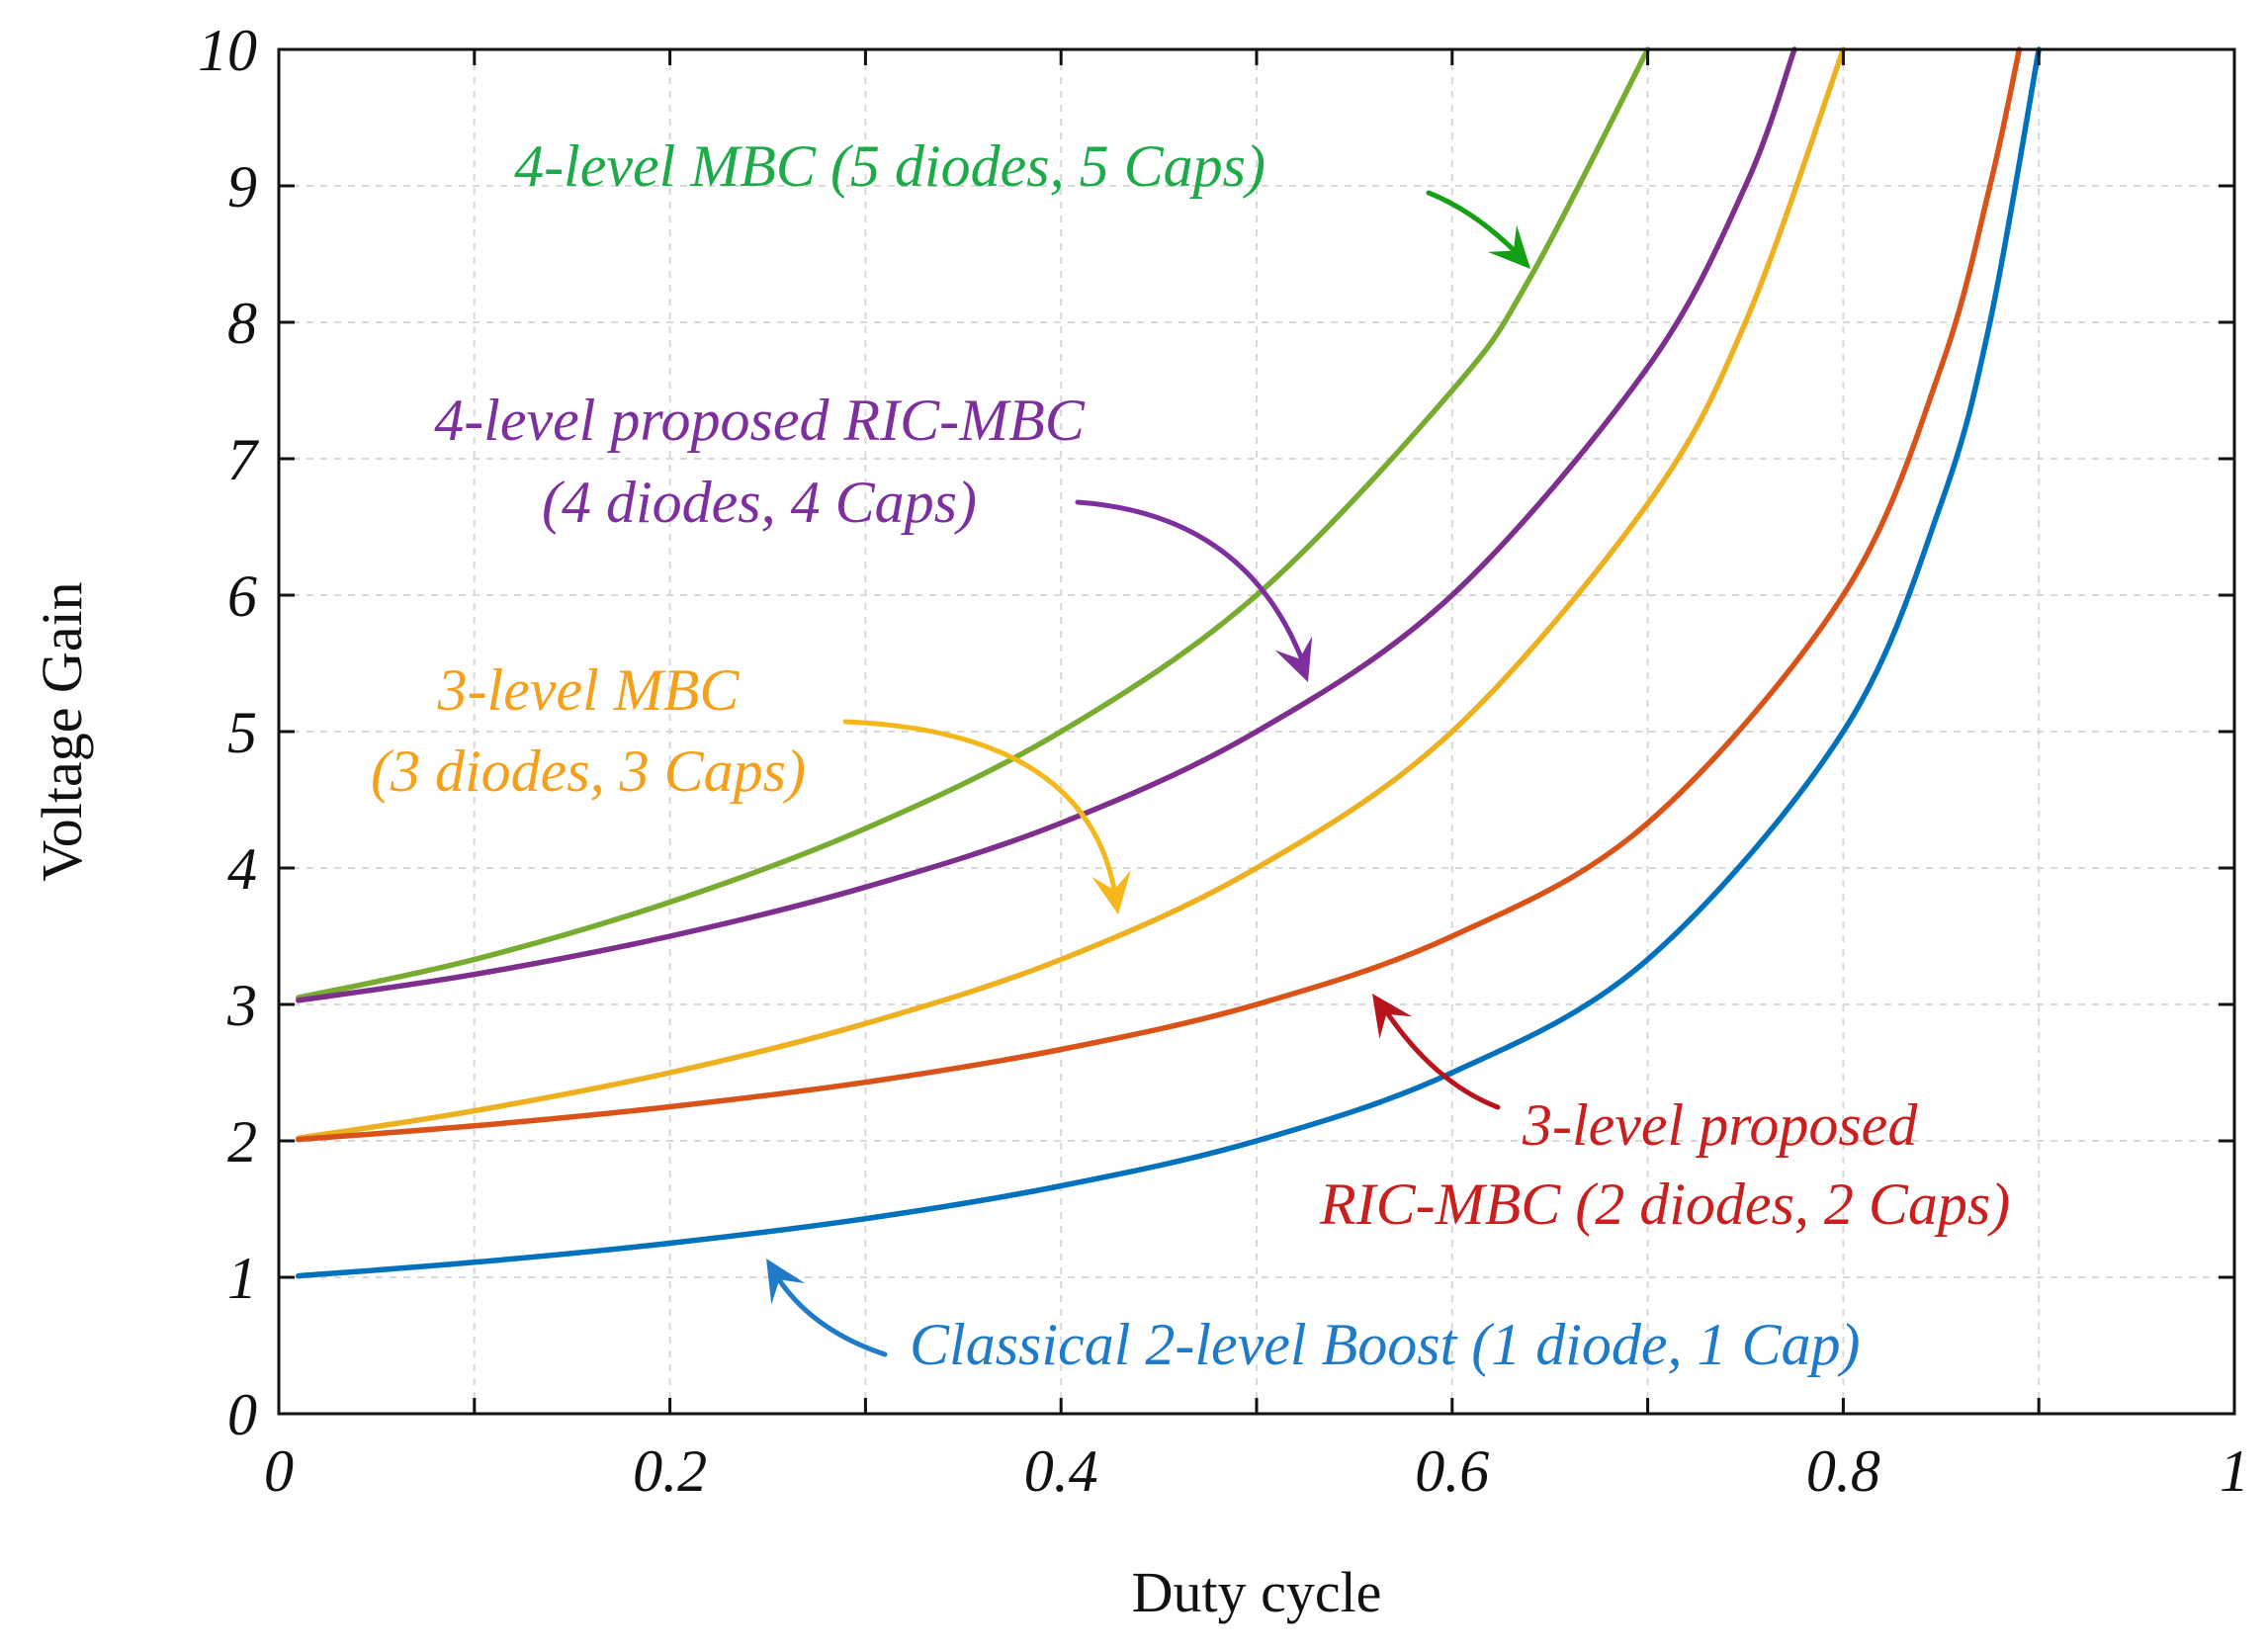 The width and height of the screenshot is (2268, 1651). I want to click on arrow-3-level-mbc-head, so click(1111, 892).